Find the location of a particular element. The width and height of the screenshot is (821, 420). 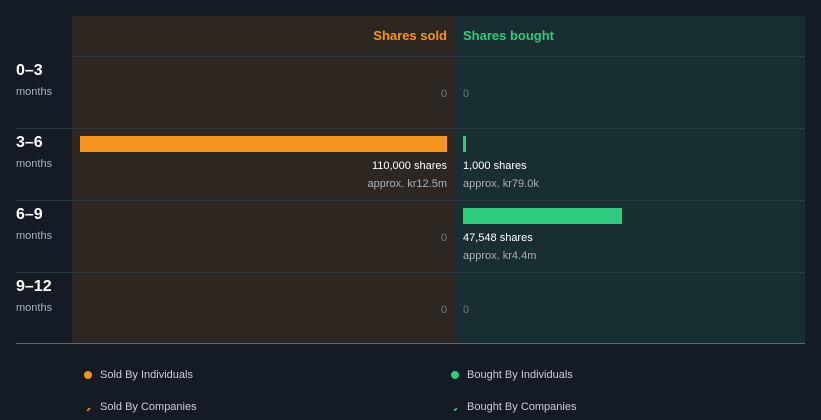

sold-companies-legend-icon is located at coordinates (88, 407).